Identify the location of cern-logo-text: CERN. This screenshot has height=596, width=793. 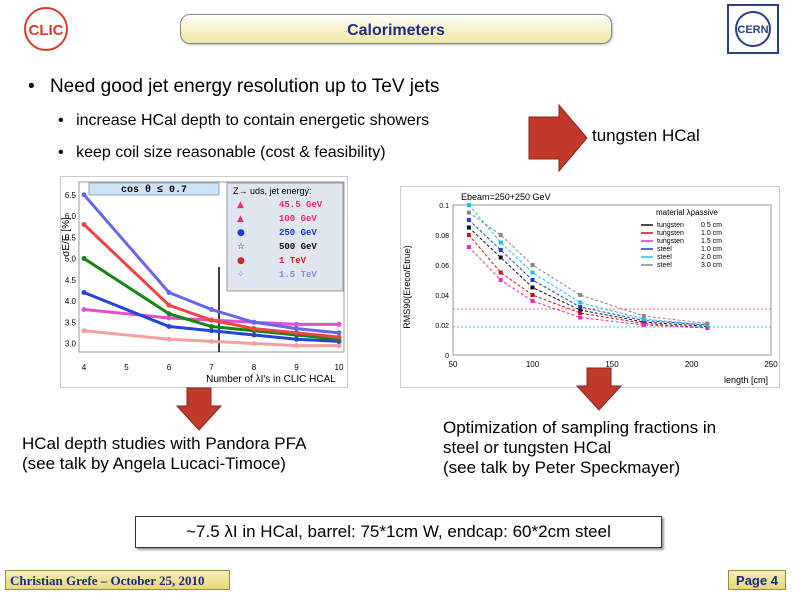
(752, 30).